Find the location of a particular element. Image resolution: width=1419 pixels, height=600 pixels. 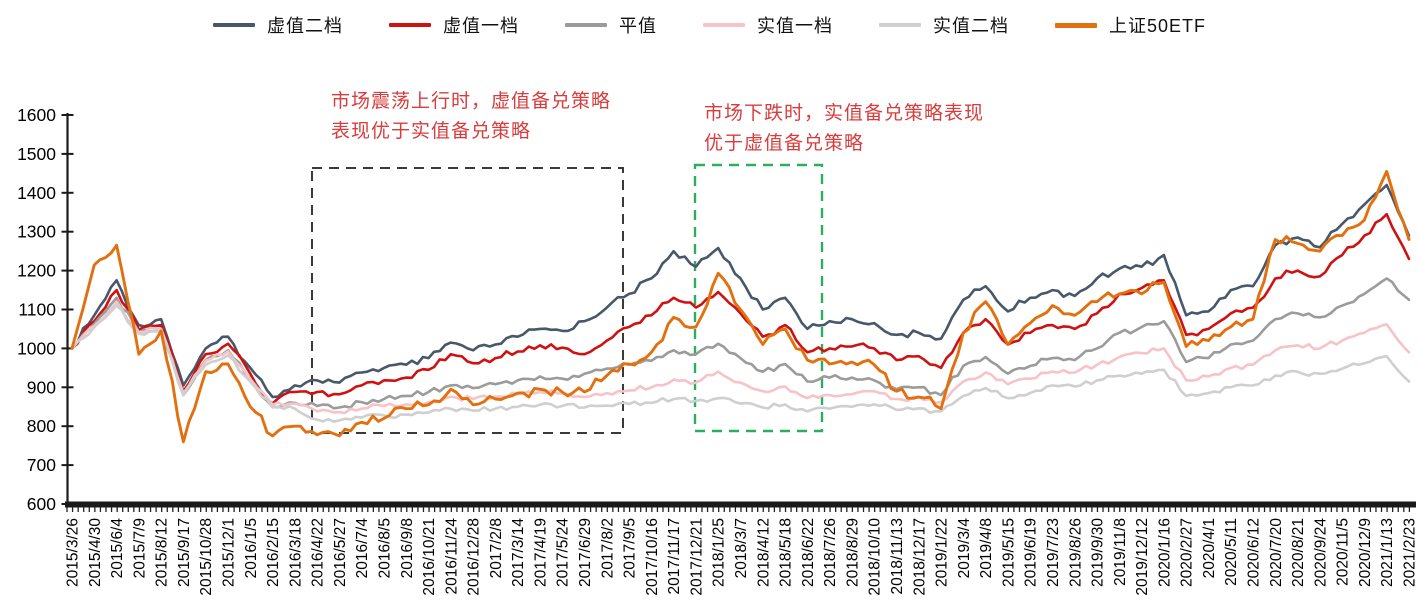

x-axis-label: 2020/11/5 is located at coordinates (1343, 552).